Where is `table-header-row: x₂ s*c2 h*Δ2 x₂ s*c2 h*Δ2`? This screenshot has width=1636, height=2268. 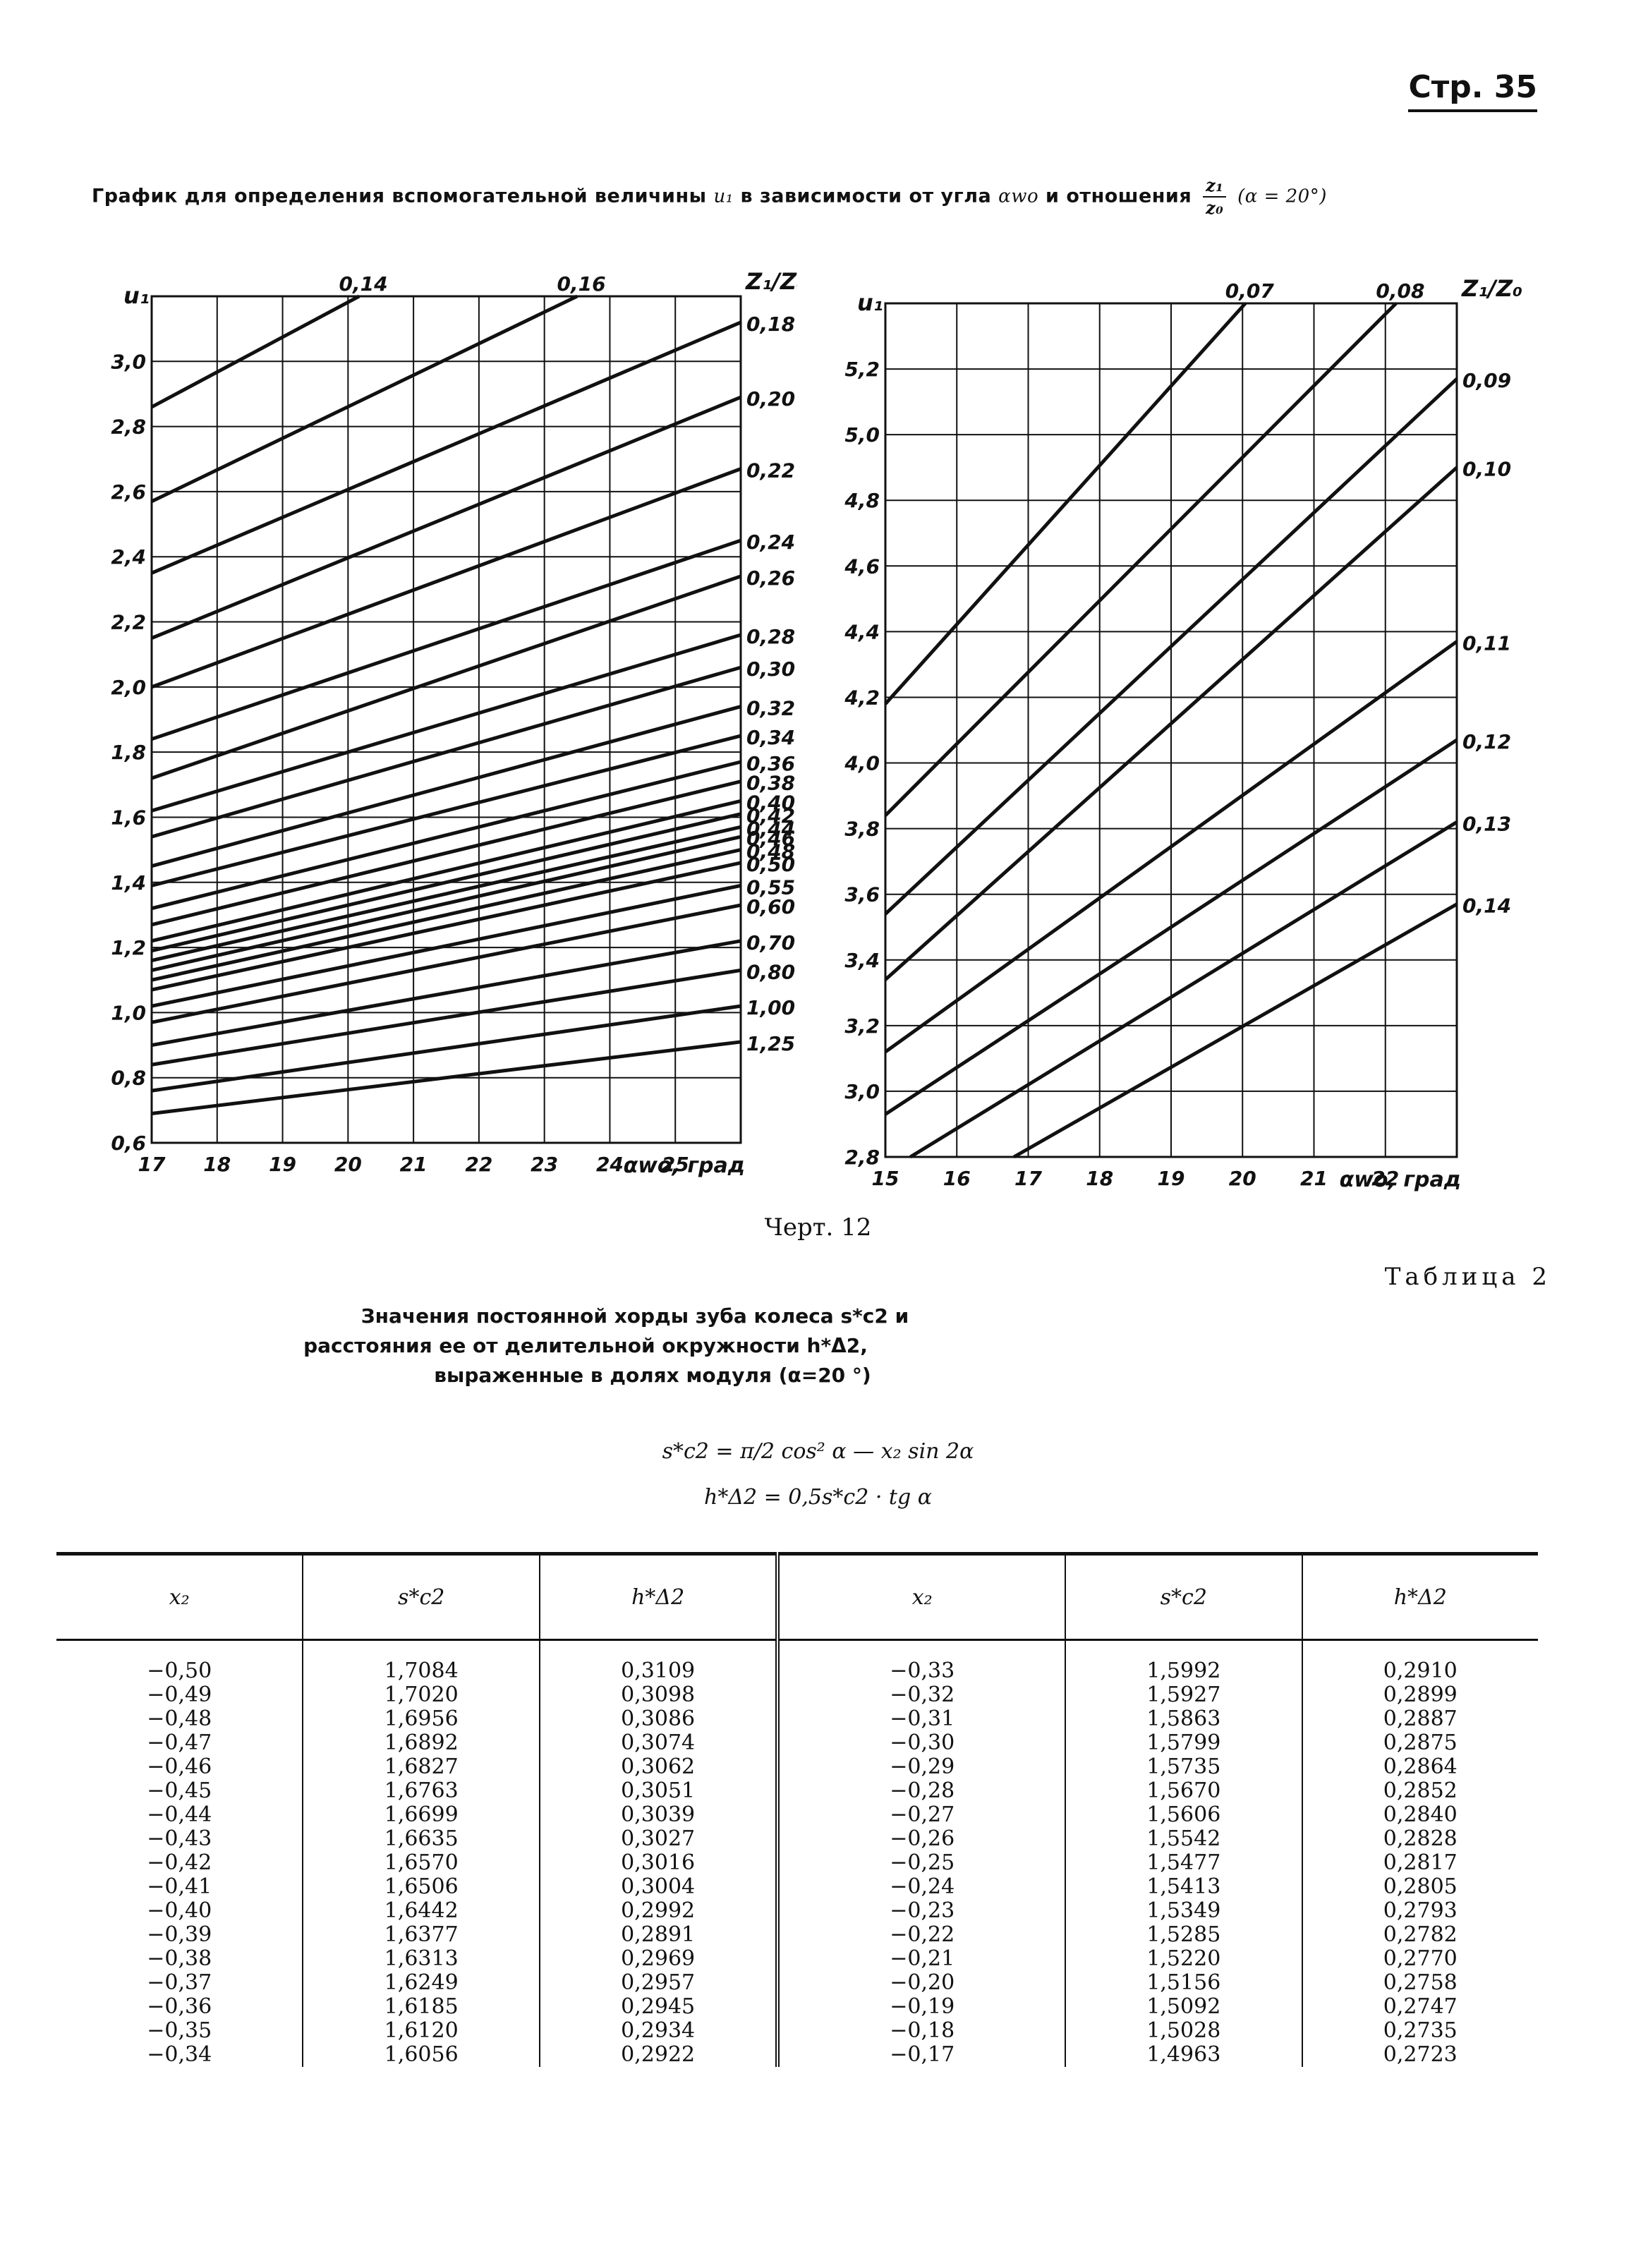 table-header-row: x₂ s*c2 h*Δ2 x₂ s*c2 h*Δ2 is located at coordinates (797, 1596).